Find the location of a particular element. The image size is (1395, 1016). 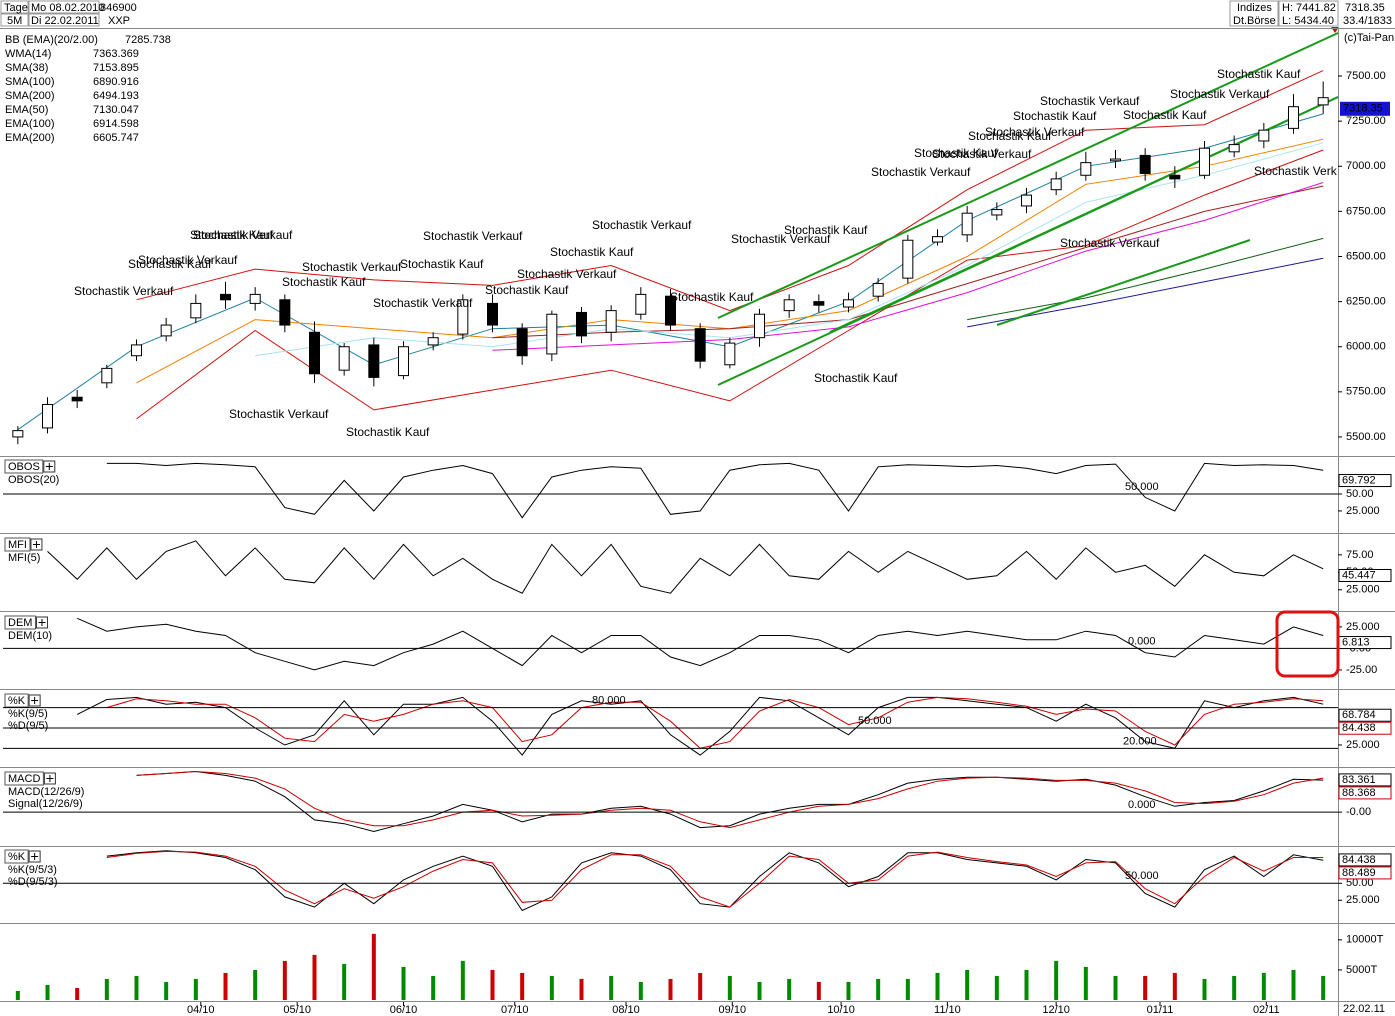

y-tick-label: 6500.00 is located at coordinates (1366, 256).